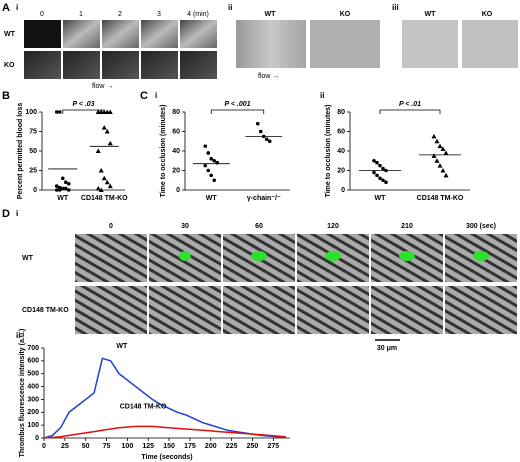  I want to click on panel-label: A, so click(6, 8).